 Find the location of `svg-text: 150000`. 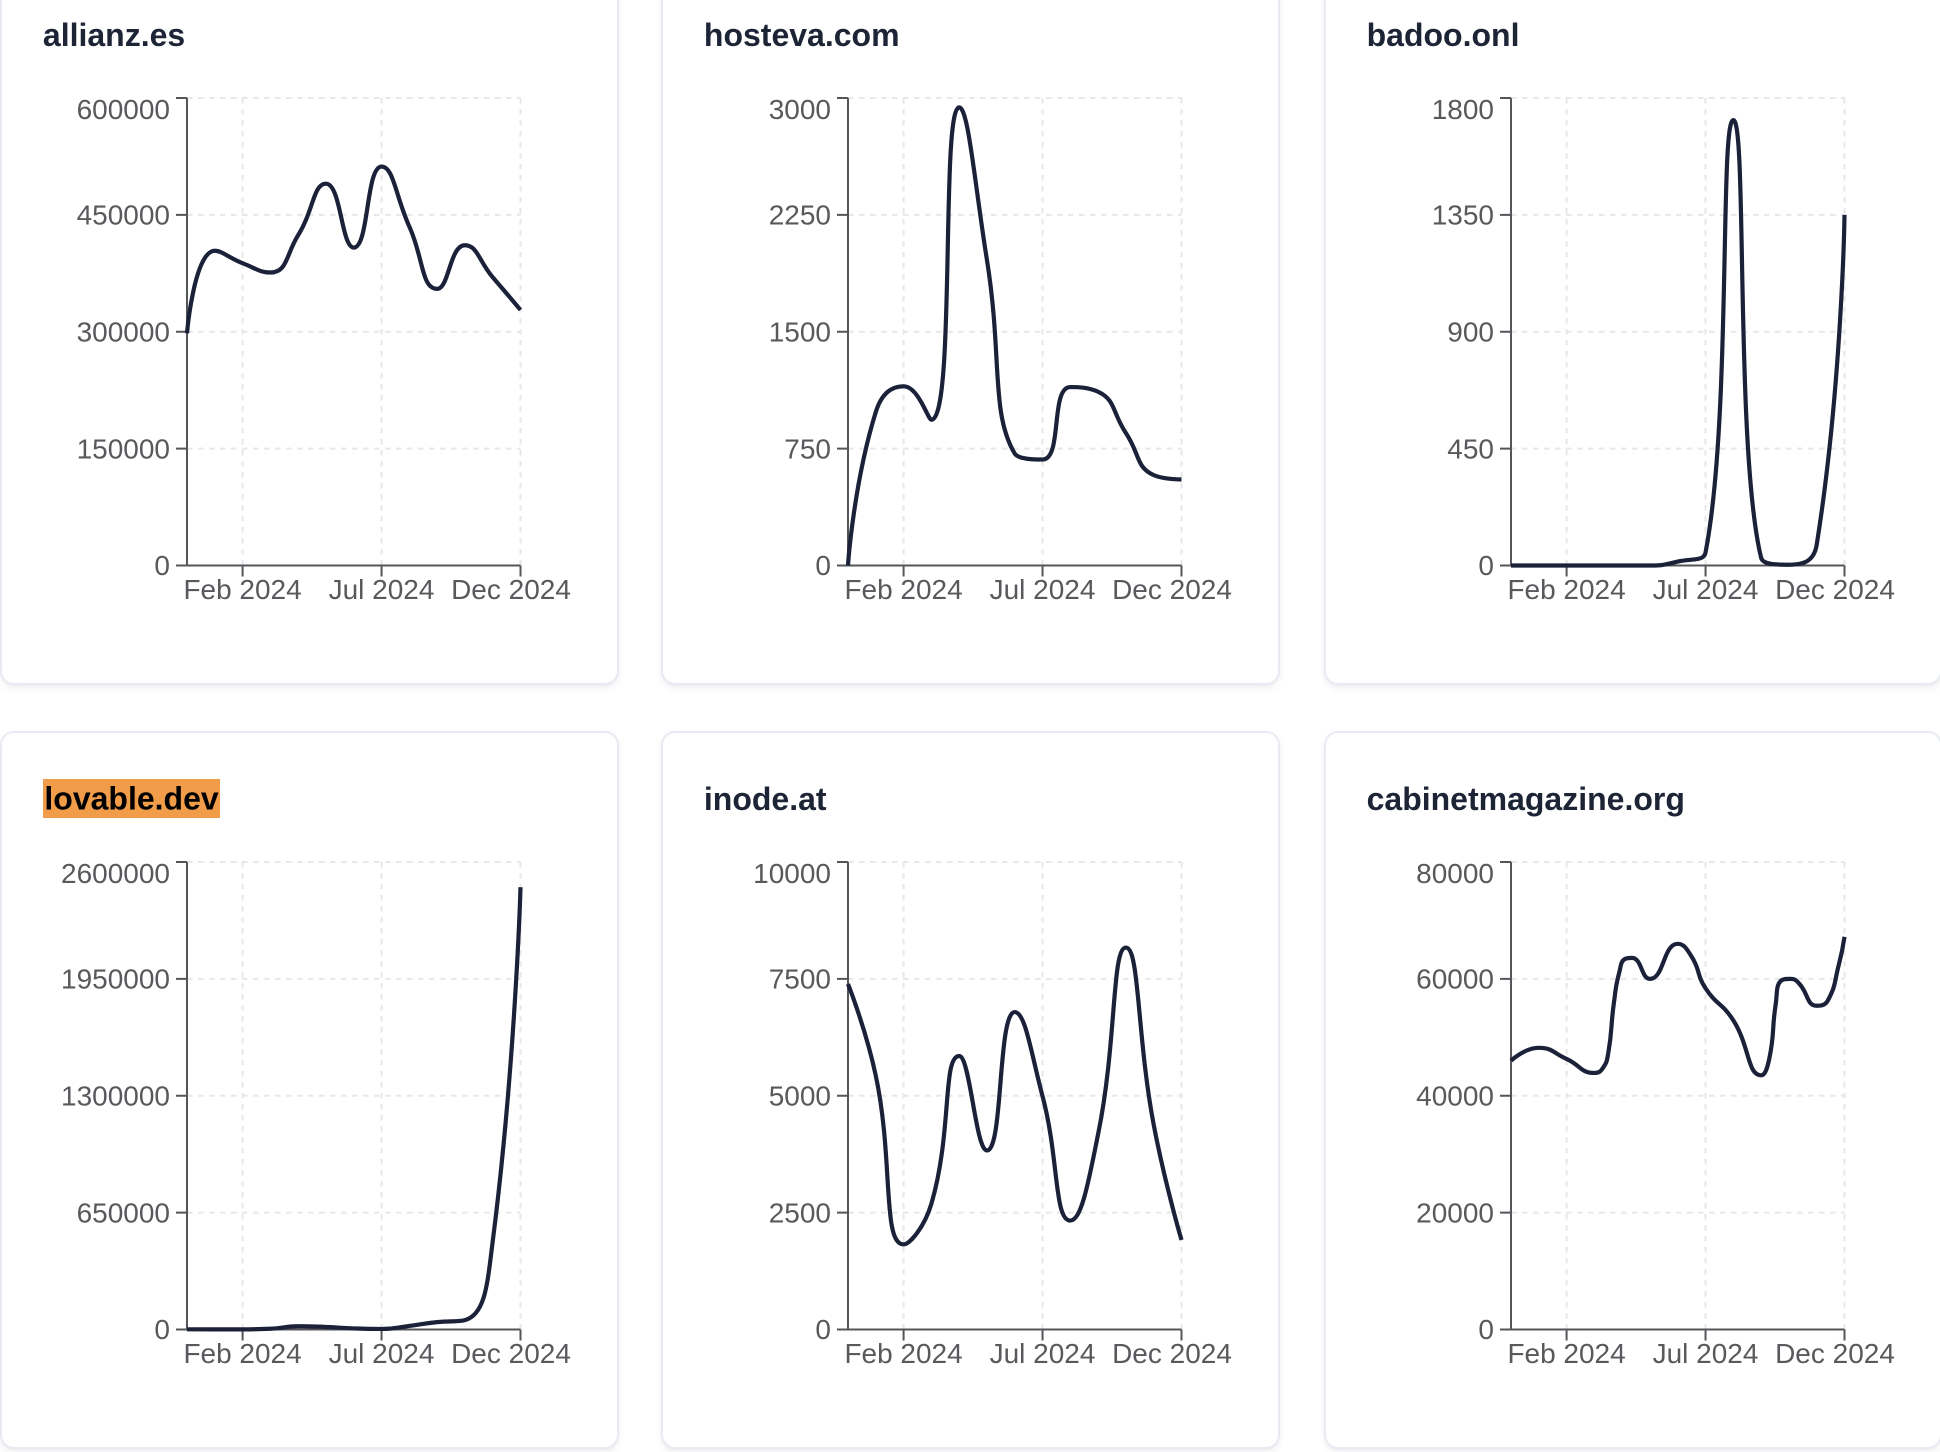

svg-text: 150000 is located at coordinates (123, 448).